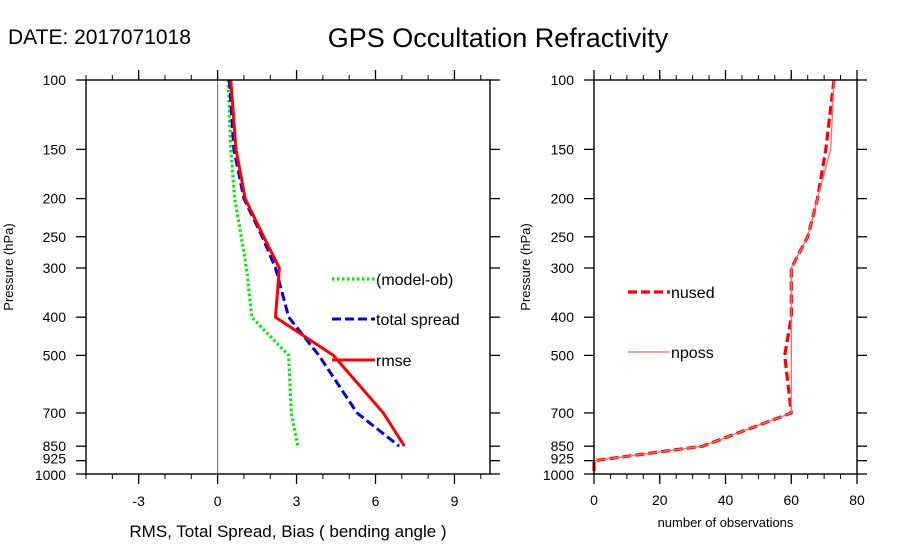 Image resolution: width=900 pixels, height=560 pixels. Describe the element at coordinates (394, 361) in the screenshot. I see `legend-label: rmse` at that location.